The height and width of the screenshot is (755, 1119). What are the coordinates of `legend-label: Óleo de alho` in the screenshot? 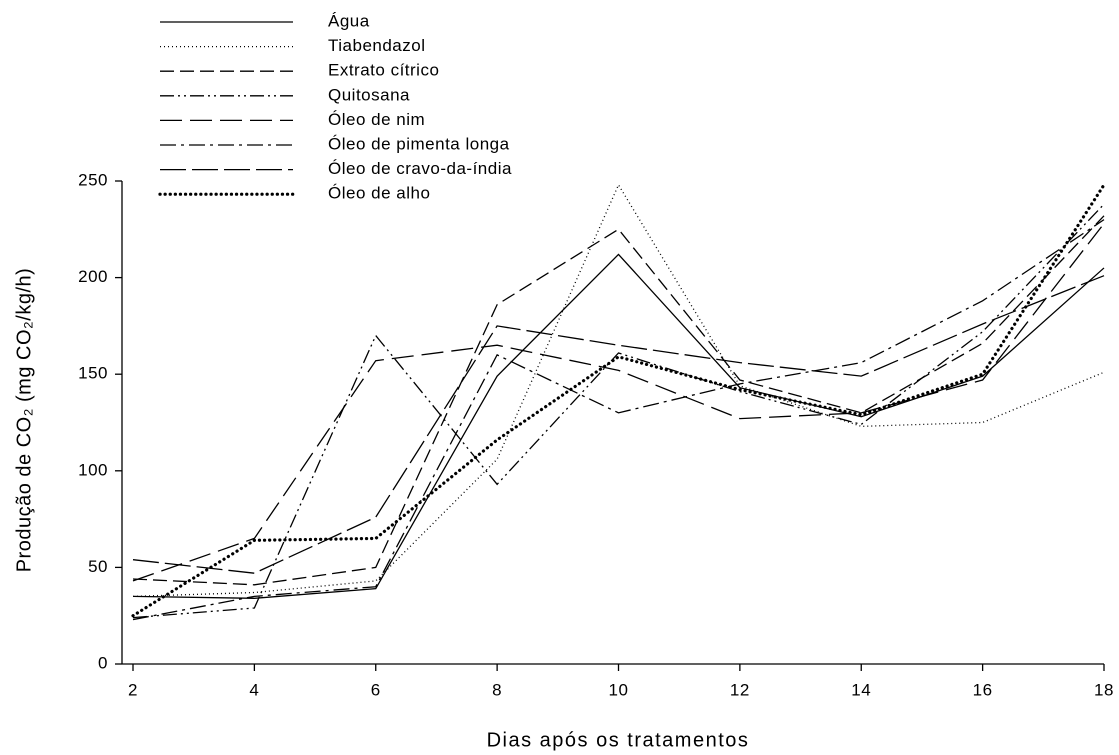 It's located at (379, 193).